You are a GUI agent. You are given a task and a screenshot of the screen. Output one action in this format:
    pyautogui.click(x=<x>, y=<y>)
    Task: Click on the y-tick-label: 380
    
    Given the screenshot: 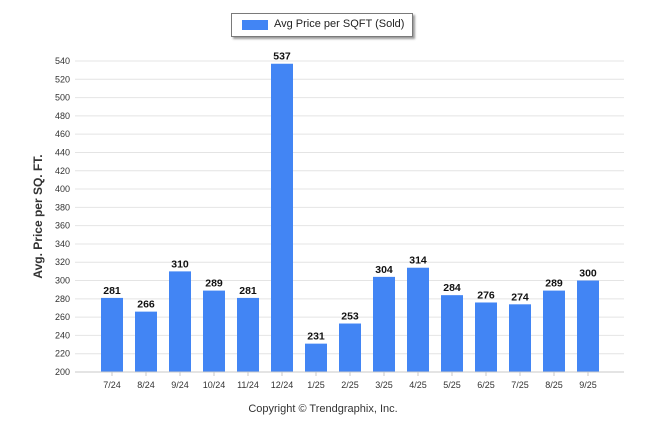 What is the action you would take?
    pyautogui.click(x=62, y=207)
    